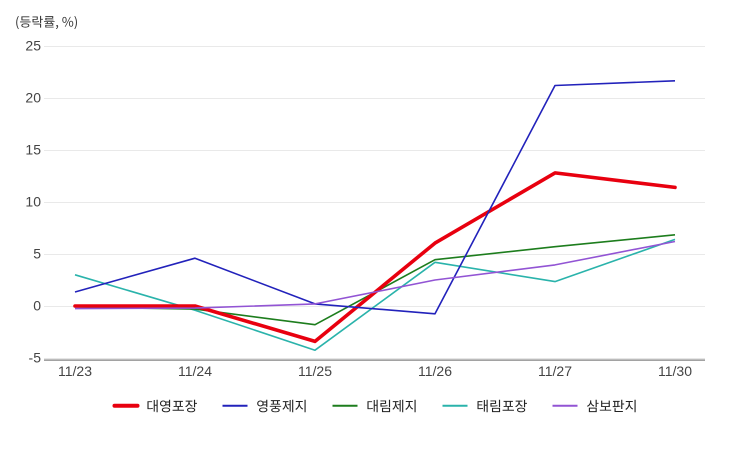 This screenshot has height=455, width=750. Describe the element at coordinates (35, 358) in the screenshot. I see `svg-text: -5` at that location.